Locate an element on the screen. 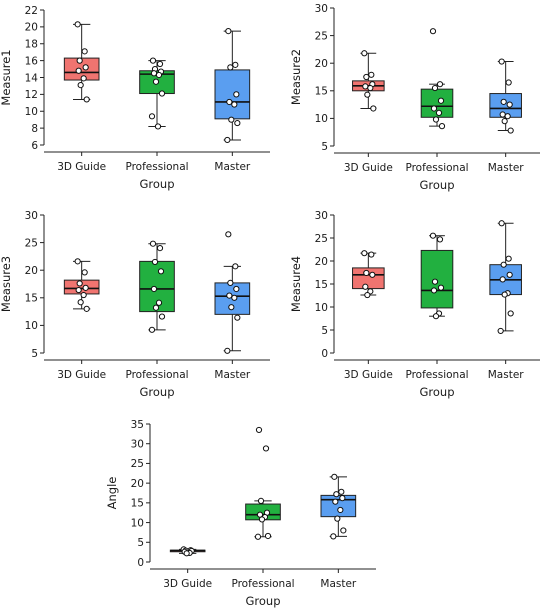 The image size is (550, 609). y-axis-title: Angle is located at coordinates (112, 493).